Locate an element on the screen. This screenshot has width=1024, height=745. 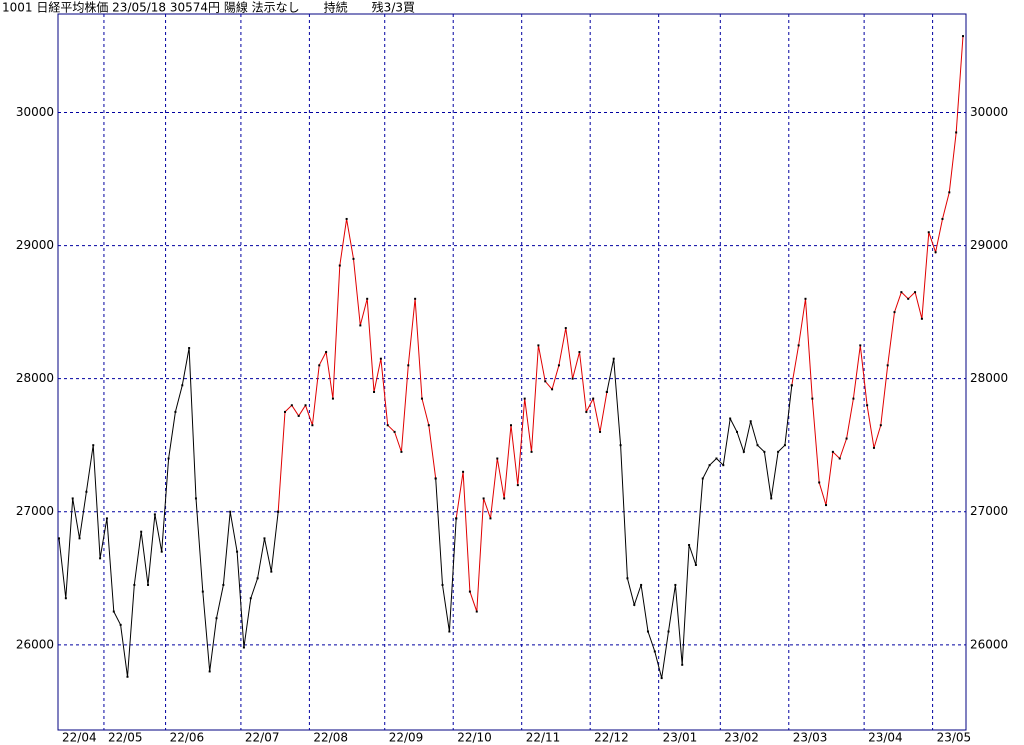
x-tick-label: 23/01 is located at coordinates (680, 738).